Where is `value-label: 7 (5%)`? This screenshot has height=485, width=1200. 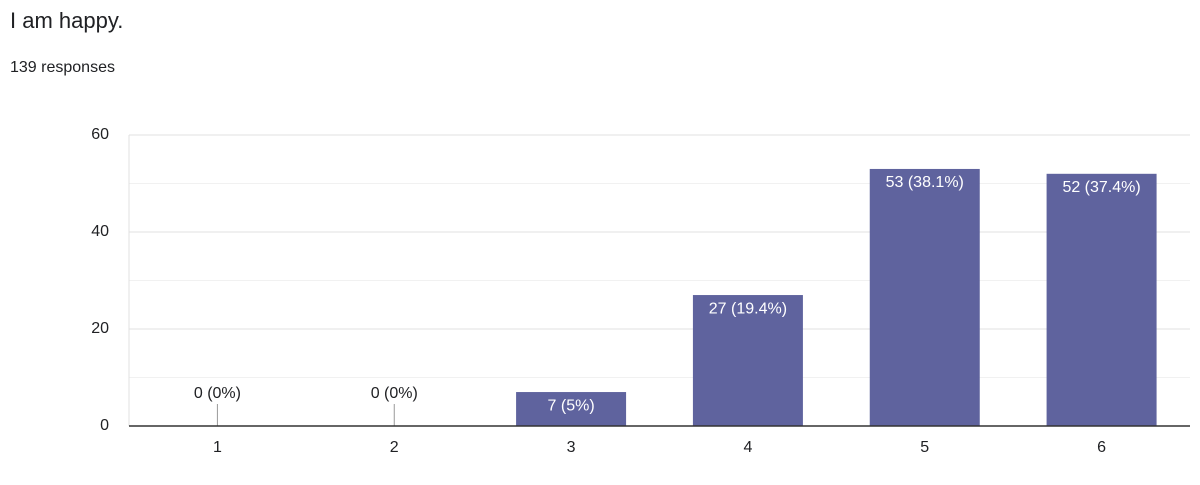 value-label: 7 (5%) is located at coordinates (571, 405).